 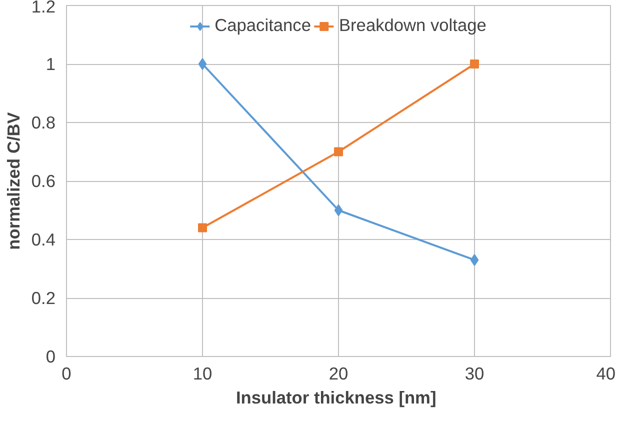 I want to click on x-tick-label: 30, so click(x=474, y=374).